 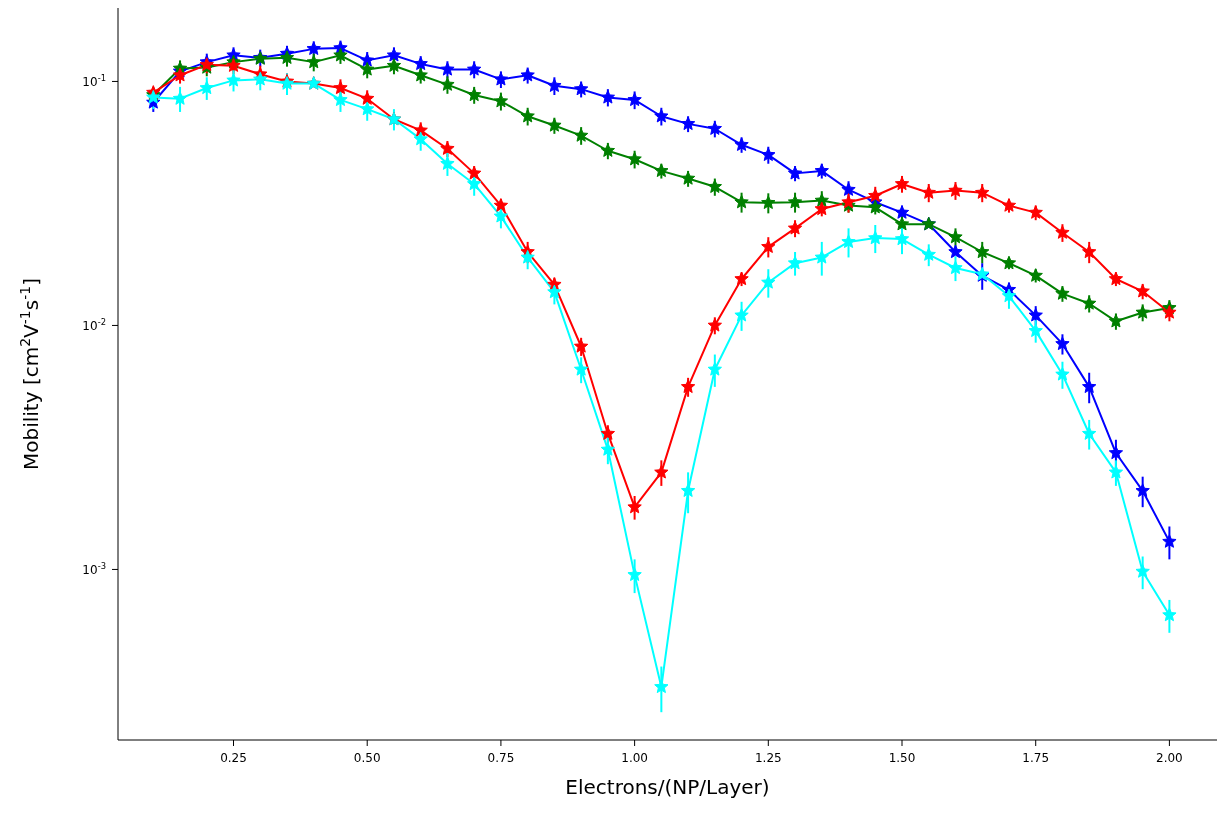 What do you see at coordinates (367, 758) in the screenshot?
I see `x-tick-label: 0.50` at bounding box center [367, 758].